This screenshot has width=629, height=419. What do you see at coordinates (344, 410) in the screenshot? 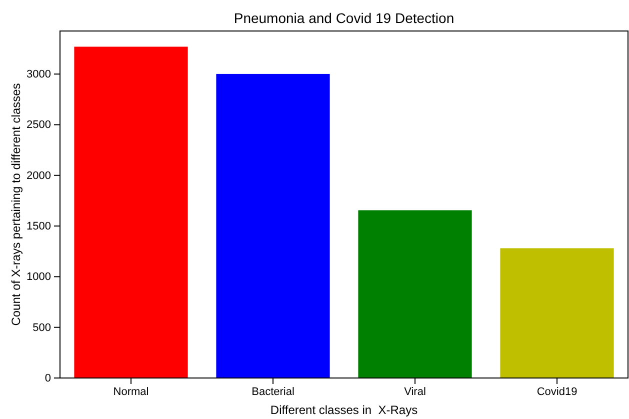
I see `x-axis-title: Different classes in X-Rays` at bounding box center [344, 410].